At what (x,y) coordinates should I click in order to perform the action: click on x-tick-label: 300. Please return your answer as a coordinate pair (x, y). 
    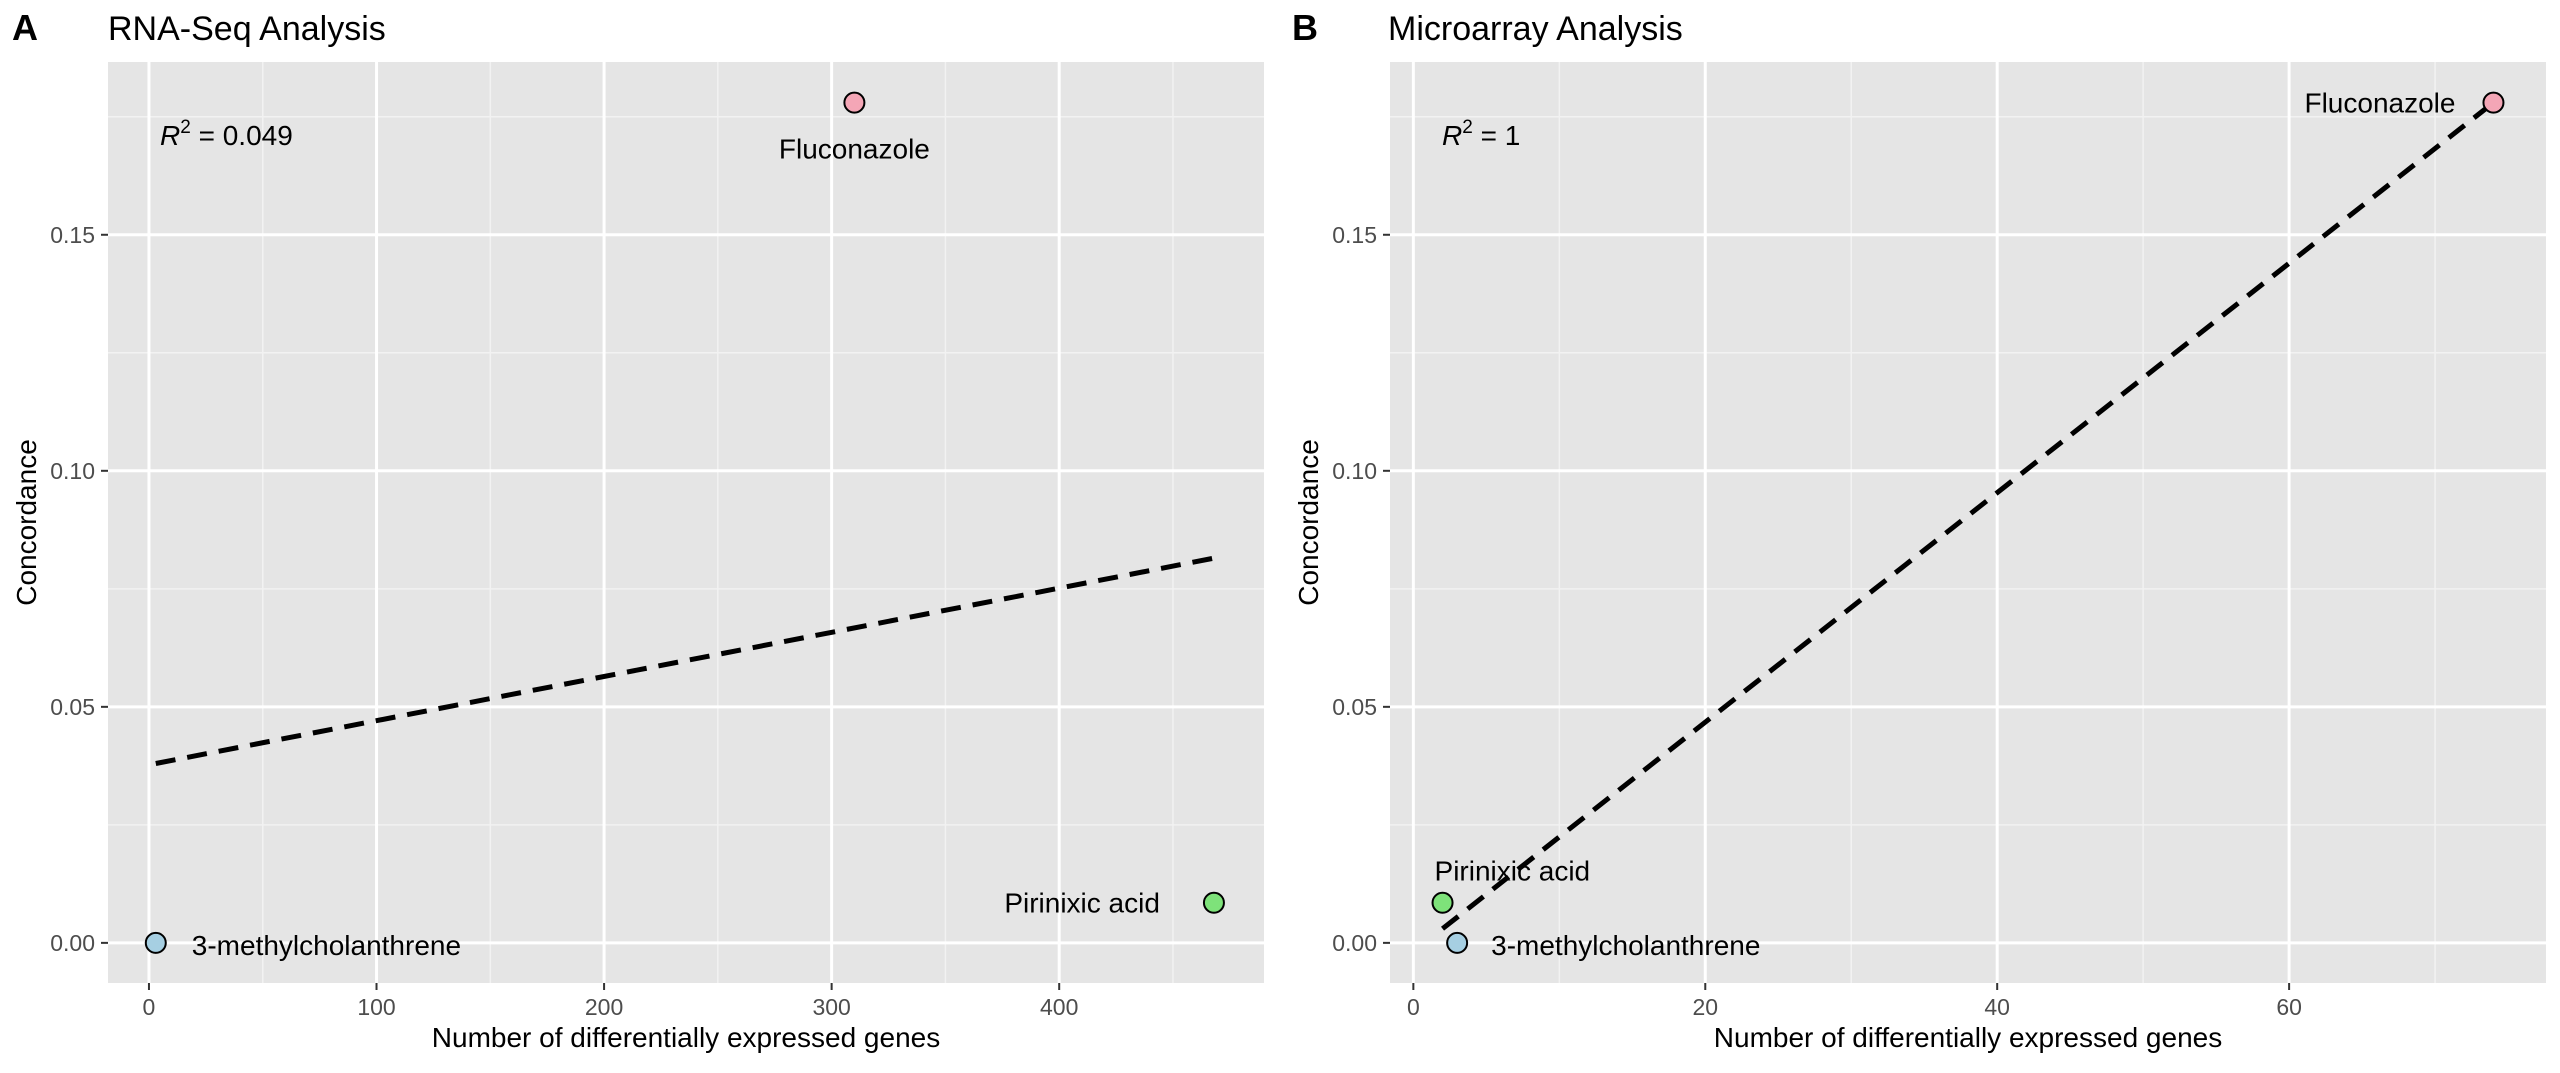
    Looking at the image, I should click on (831, 1007).